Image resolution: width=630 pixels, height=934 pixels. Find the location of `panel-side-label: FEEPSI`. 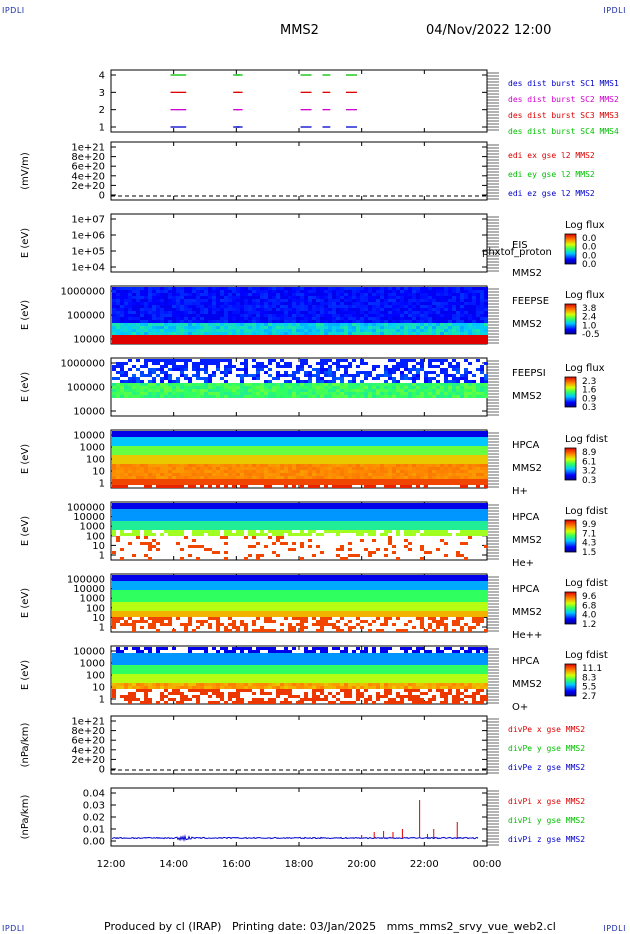

panel-side-label: FEEPSI is located at coordinates (529, 373).